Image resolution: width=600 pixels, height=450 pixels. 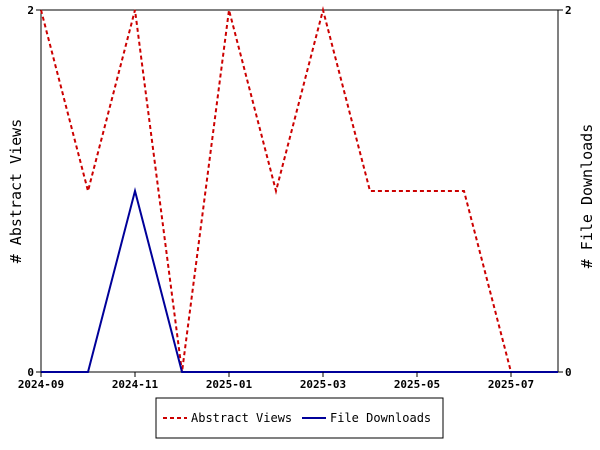 I want to click on y-axis-left-title: # Abstract Views, so click(x=16, y=191).